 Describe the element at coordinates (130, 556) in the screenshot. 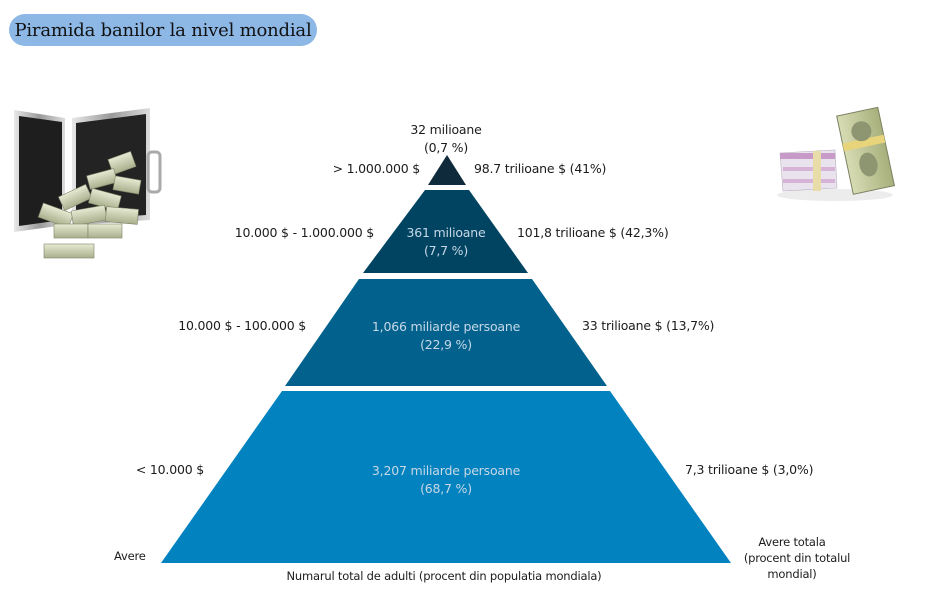

I see `wealth-axis-label: Avere` at that location.